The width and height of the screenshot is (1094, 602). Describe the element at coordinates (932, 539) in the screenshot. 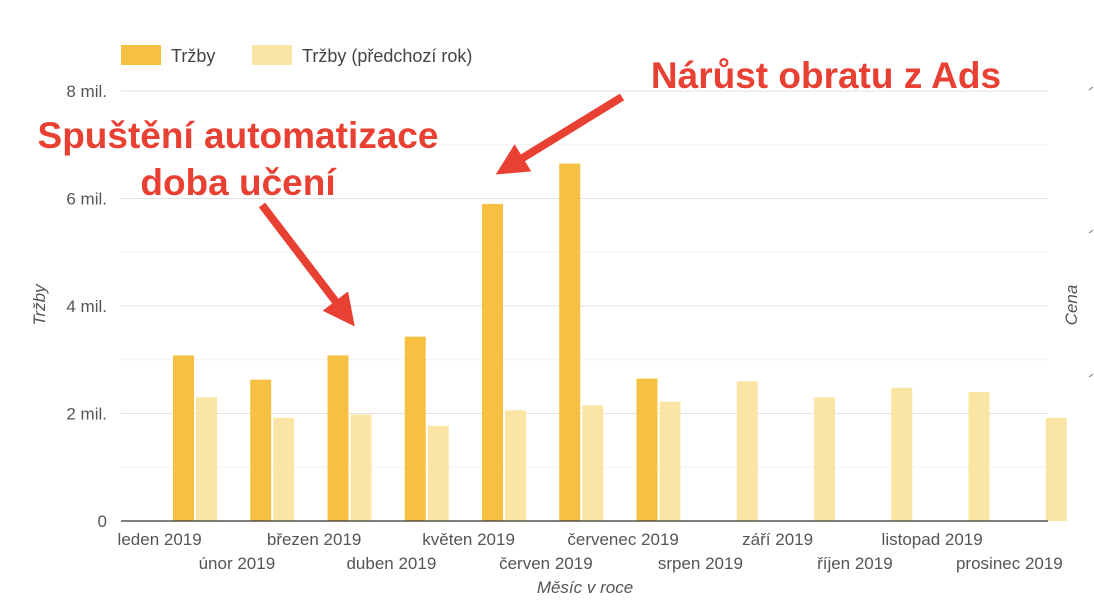

I see `x-tick-label: listopad 2019` at that location.